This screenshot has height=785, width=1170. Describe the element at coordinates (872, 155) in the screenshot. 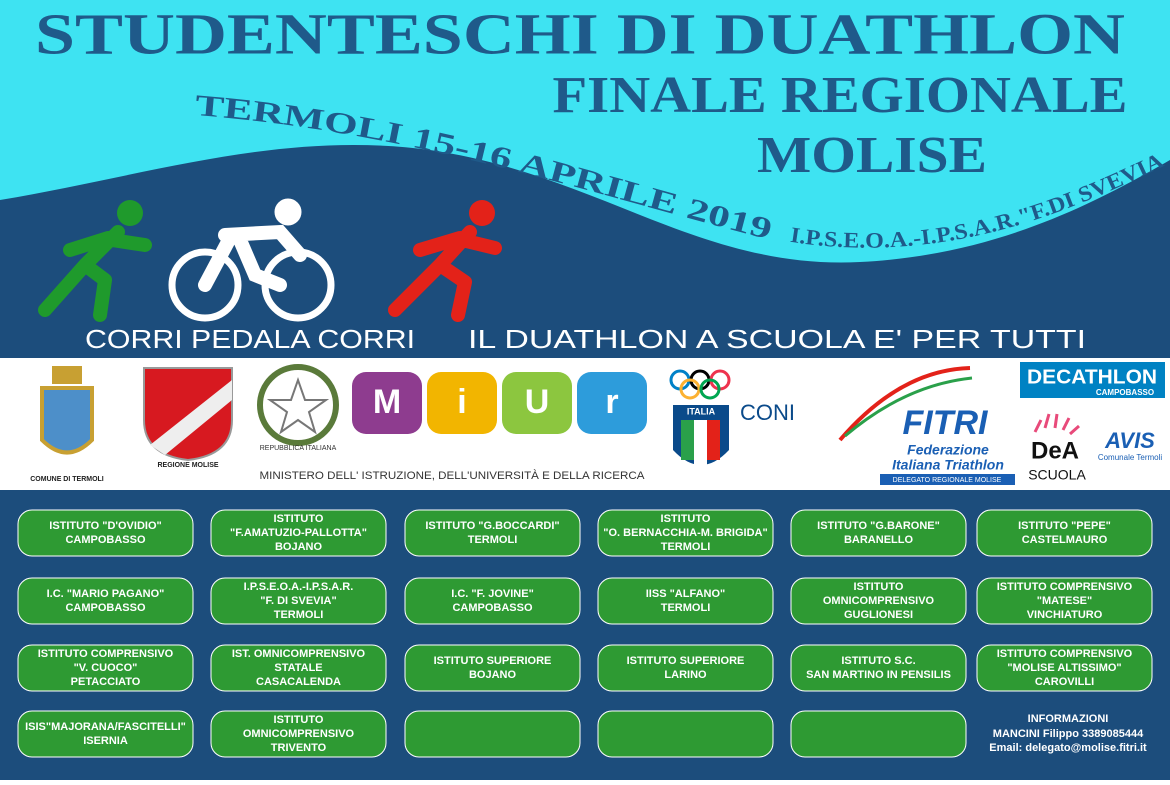

I see `region: MOLISE` at that location.